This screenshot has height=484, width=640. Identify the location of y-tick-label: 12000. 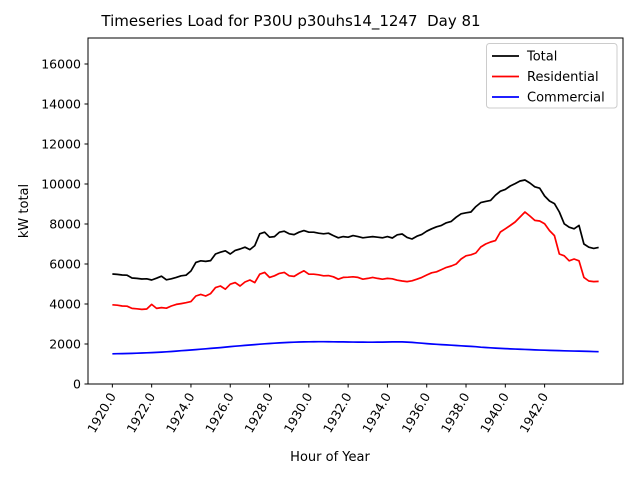
(61, 143).